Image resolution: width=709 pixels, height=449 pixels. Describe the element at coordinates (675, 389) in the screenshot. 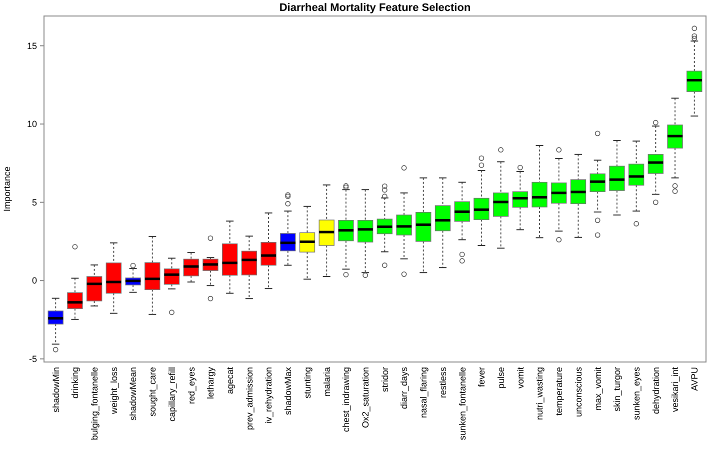

I see `x-tick-label: vesikari_int` at that location.